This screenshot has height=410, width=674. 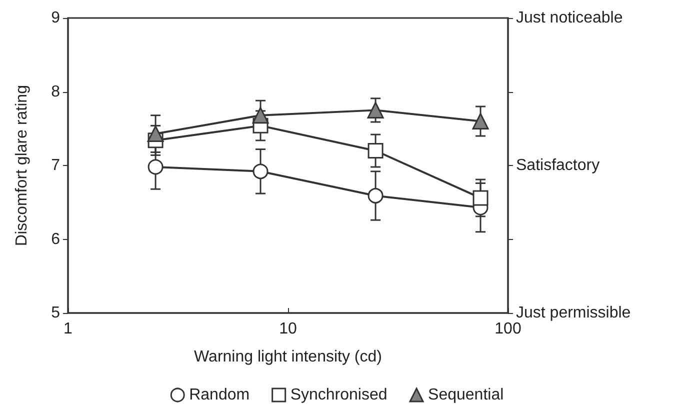 I want to click on x-axis-title: Warning light intensity (cd), so click(x=288, y=357).